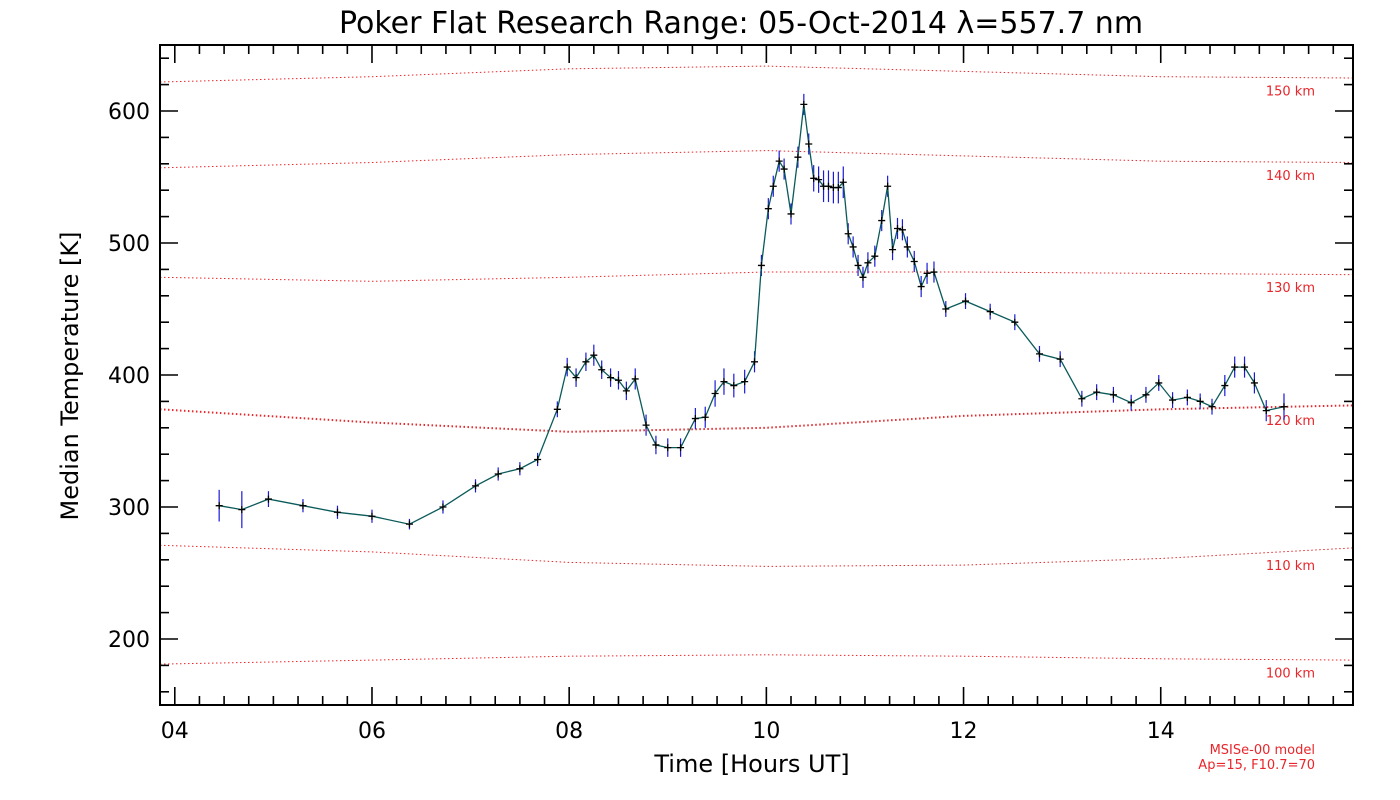 The image size is (1400, 800). What do you see at coordinates (1290, 421) in the screenshot?
I see `model-curve-label: 120 km` at bounding box center [1290, 421].